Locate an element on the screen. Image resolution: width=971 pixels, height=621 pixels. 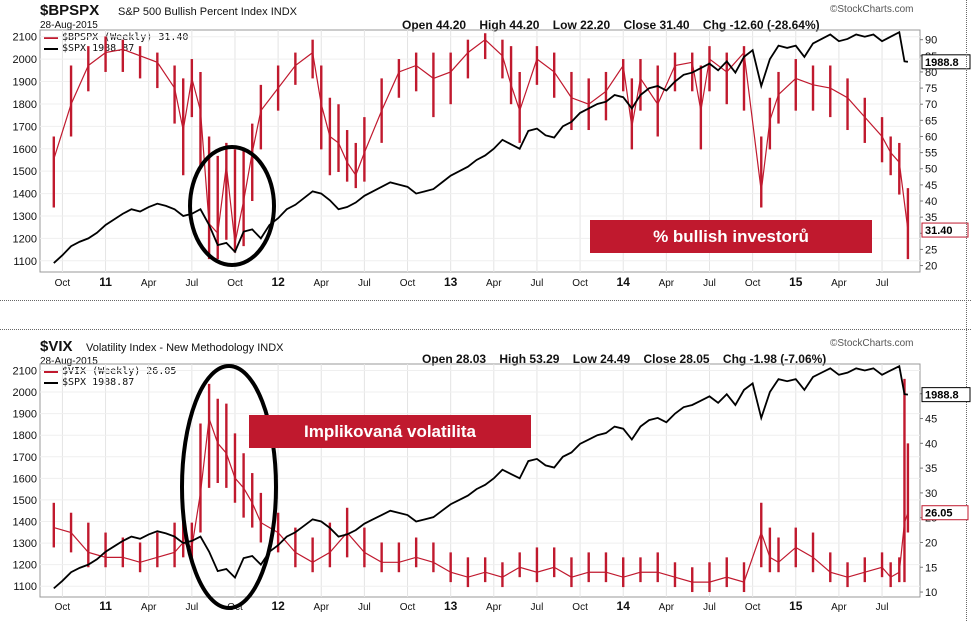
highlight-ellipse is located at coordinates (232, 206).